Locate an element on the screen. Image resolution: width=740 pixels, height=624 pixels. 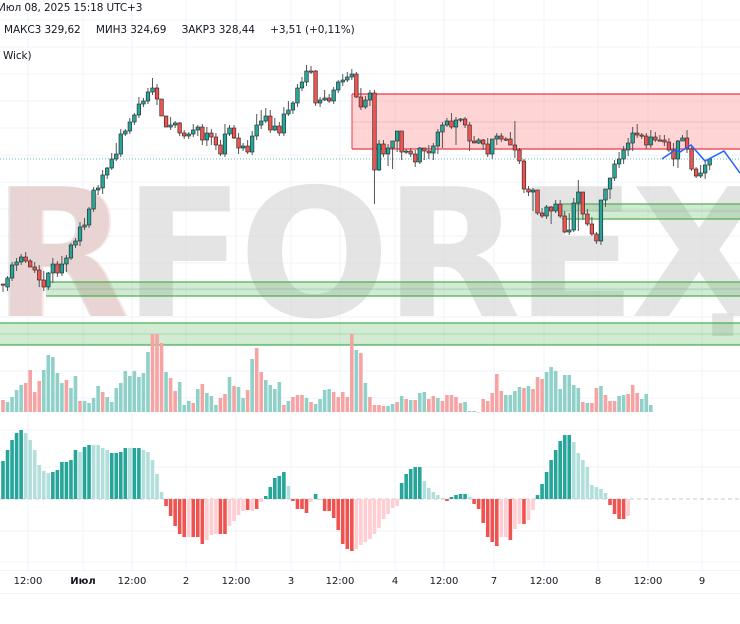
resistance-zone is located at coordinates (546, 121).